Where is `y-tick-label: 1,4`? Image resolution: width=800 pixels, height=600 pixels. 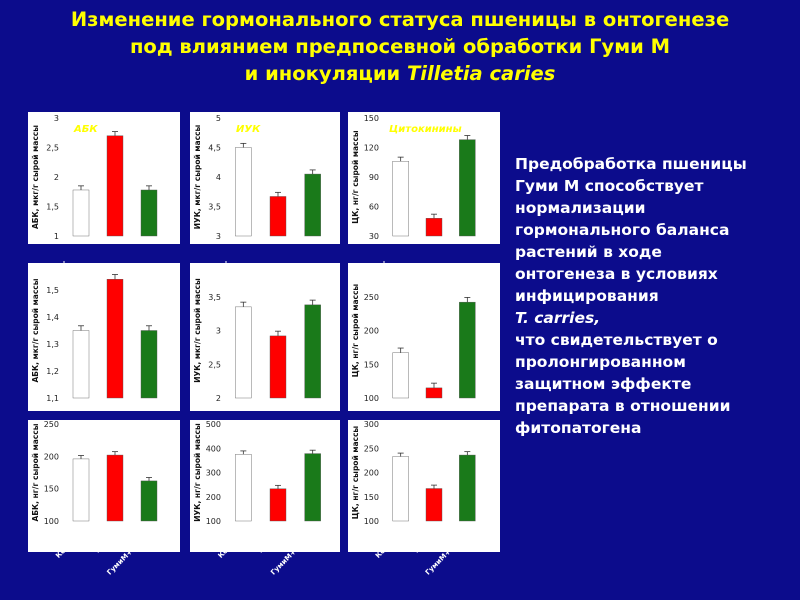 y-tick-label: 1,4 is located at coordinates (52, 317).